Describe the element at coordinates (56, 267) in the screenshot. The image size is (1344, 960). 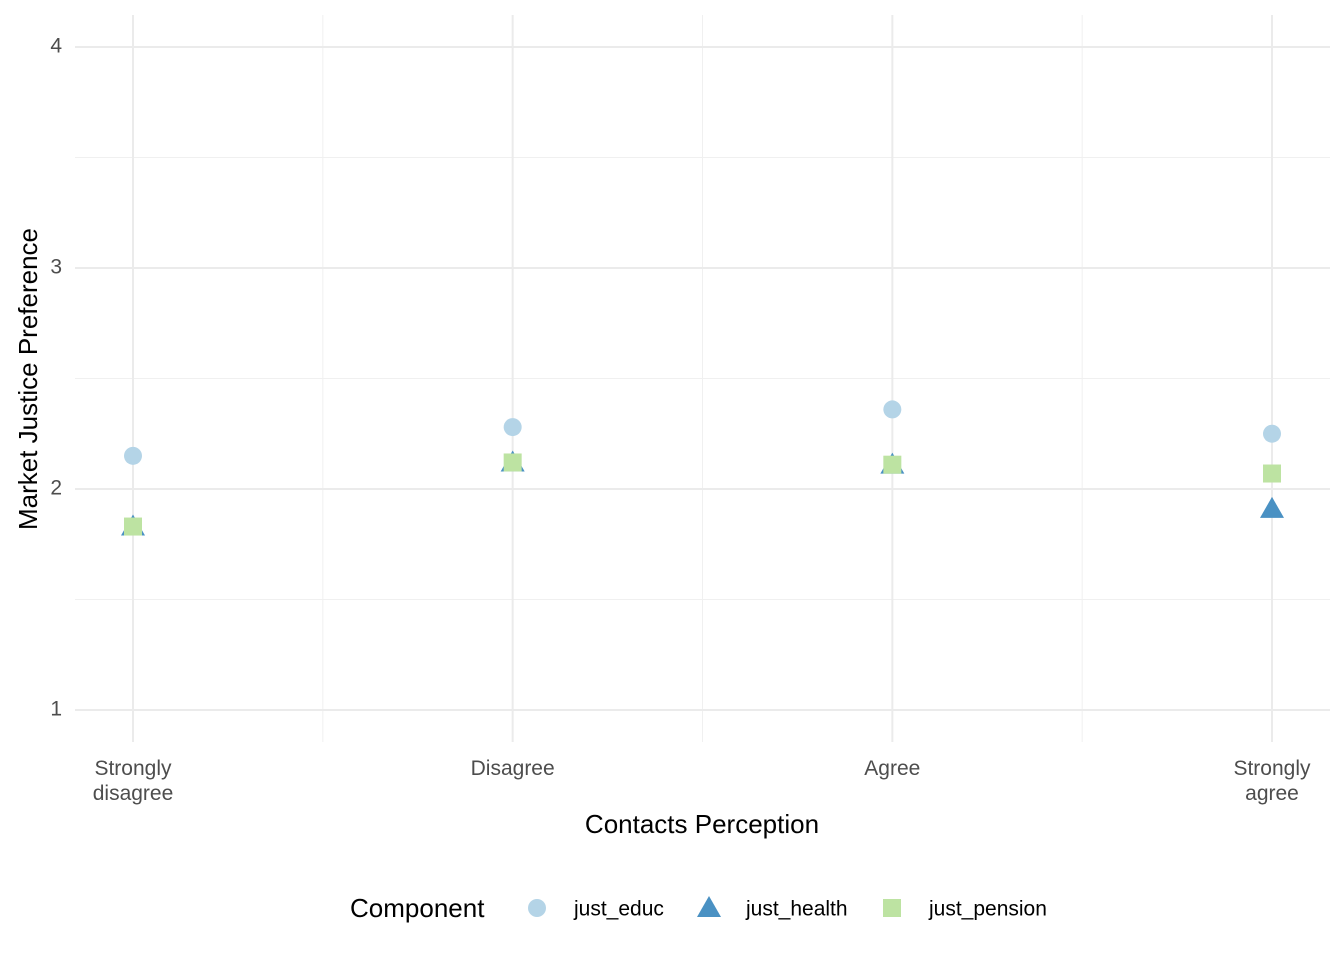
I see `y-tick-label: 3` at that location.